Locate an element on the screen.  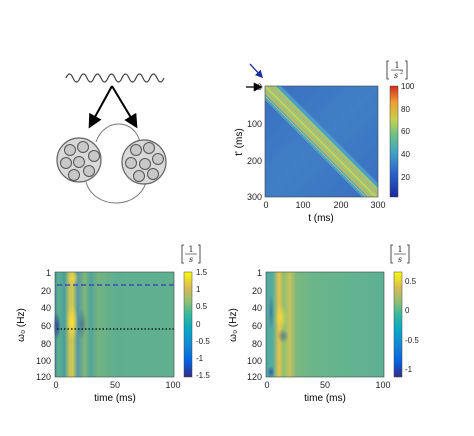
y-tick-label: 0 is located at coordinates (259, 87).